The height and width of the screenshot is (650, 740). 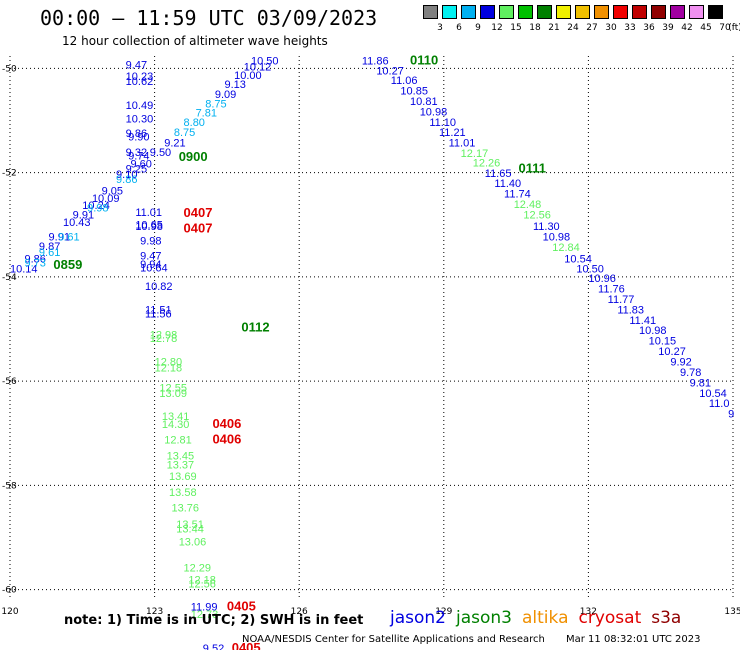 I want to click on colorbar-label: 30, so click(x=611, y=28).